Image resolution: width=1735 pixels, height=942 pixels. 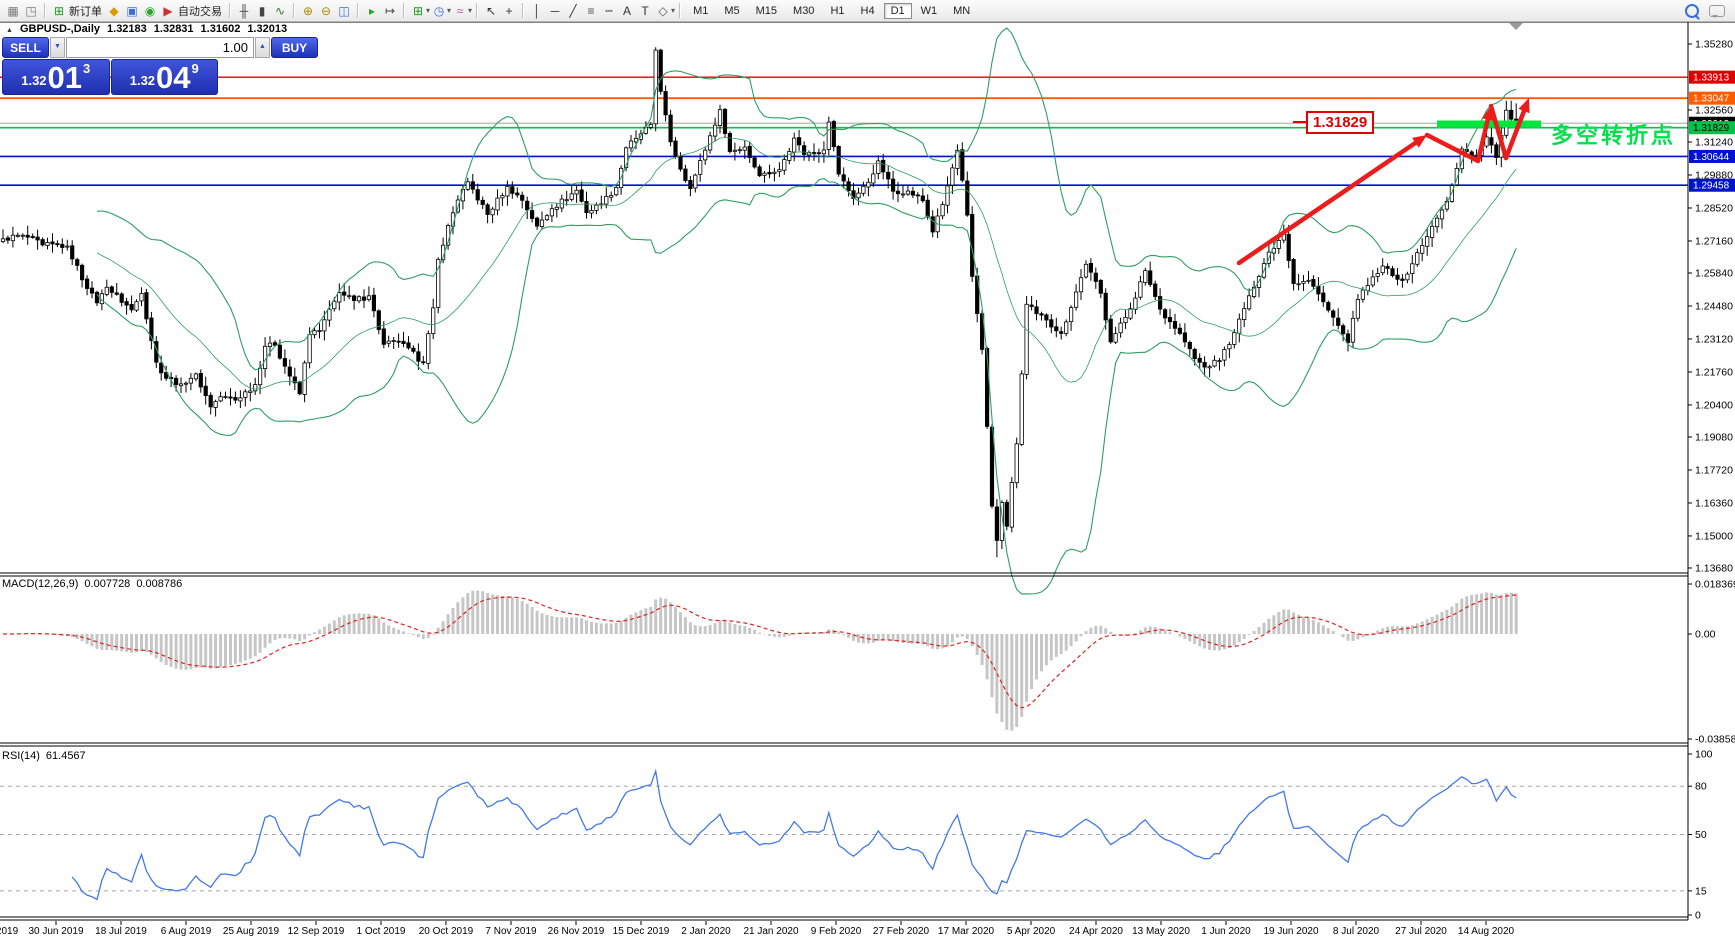 I want to click on shapes-button-dropdown-icon: ▾, so click(x=673, y=10).